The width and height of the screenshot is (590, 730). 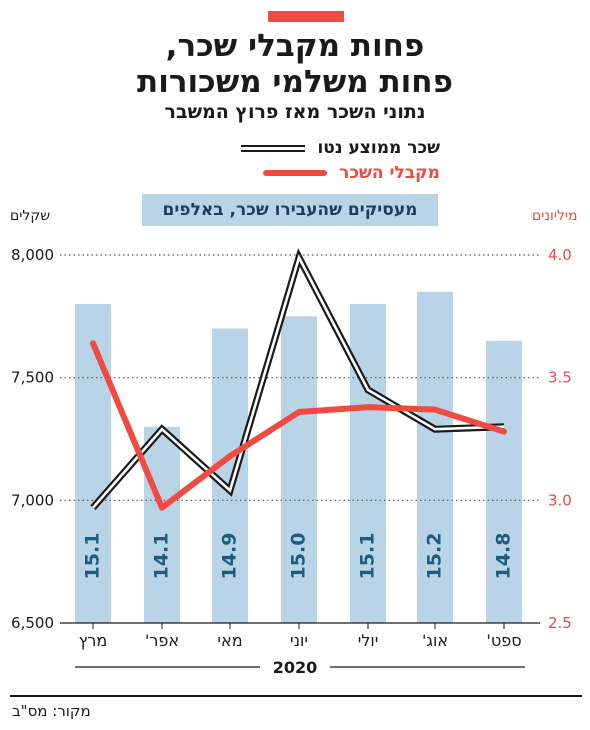 What do you see at coordinates (290, 210) in the screenshot?
I see `legend-employers: מעסיקים שהעבירו שכר, באלפים` at bounding box center [290, 210].